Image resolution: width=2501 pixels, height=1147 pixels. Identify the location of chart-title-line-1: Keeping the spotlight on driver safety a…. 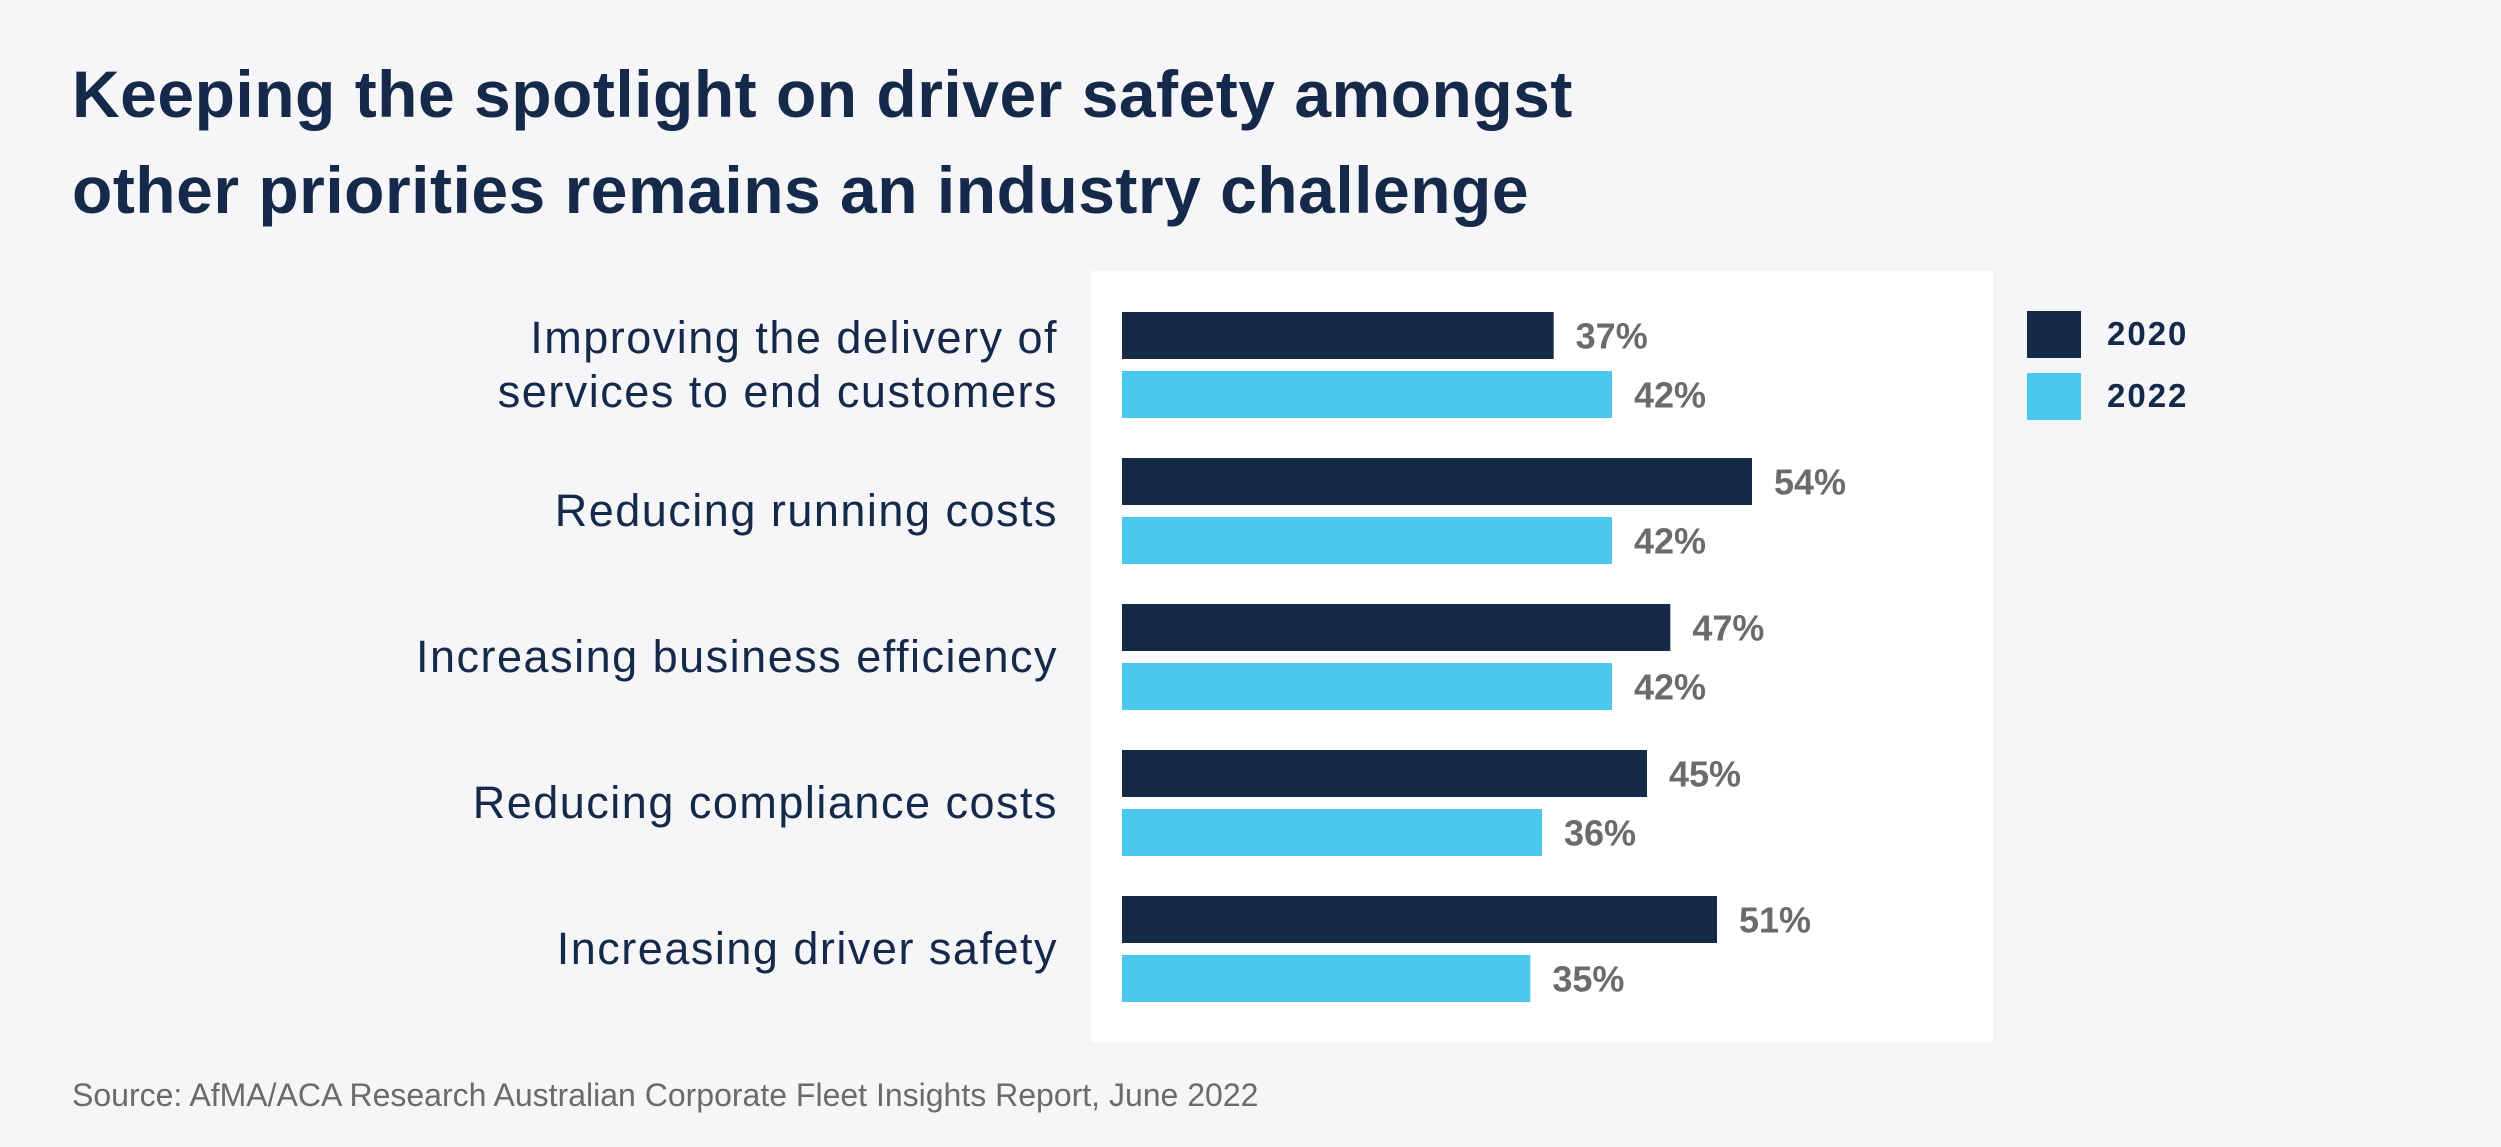
(822, 94).